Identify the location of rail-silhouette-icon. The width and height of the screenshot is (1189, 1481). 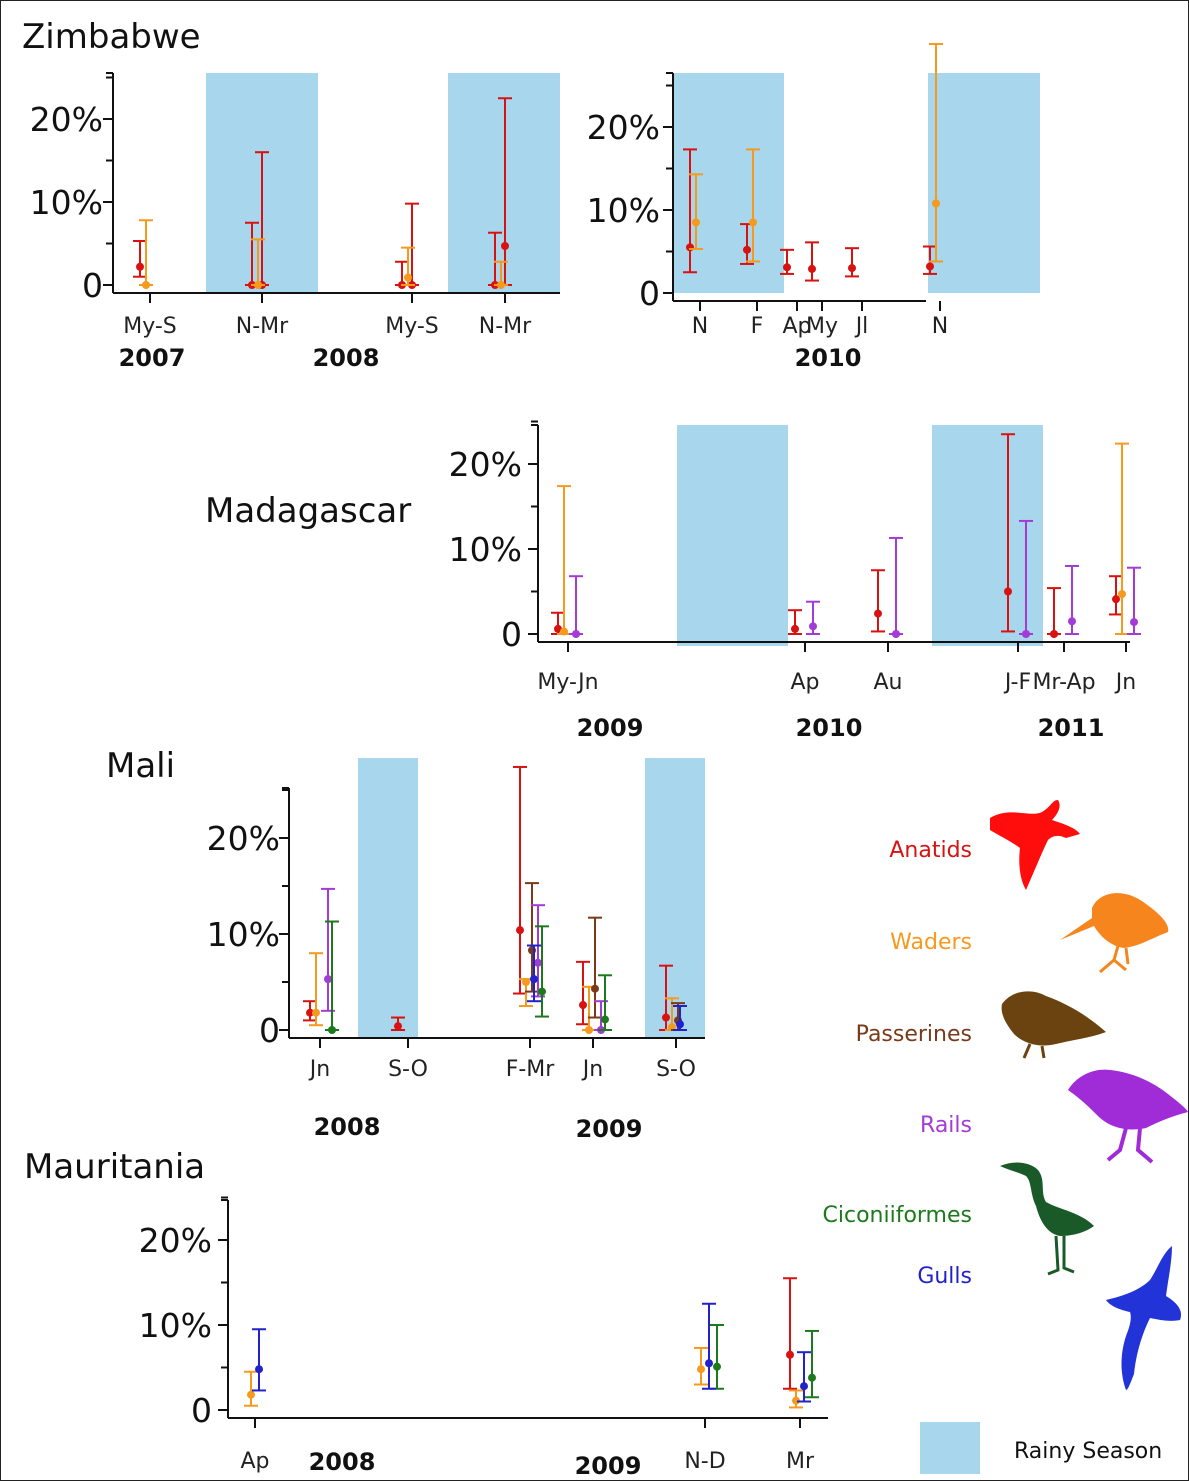
(1128, 1116).